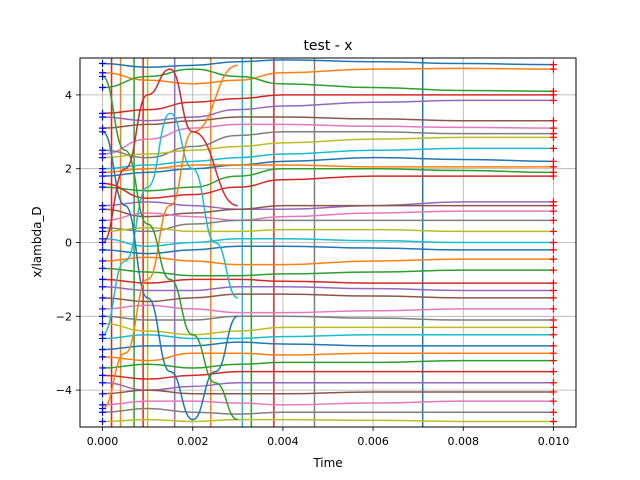 The image size is (640, 480). What do you see at coordinates (464, 441) in the screenshot?
I see `x-tick-label: 0.008` at bounding box center [464, 441].